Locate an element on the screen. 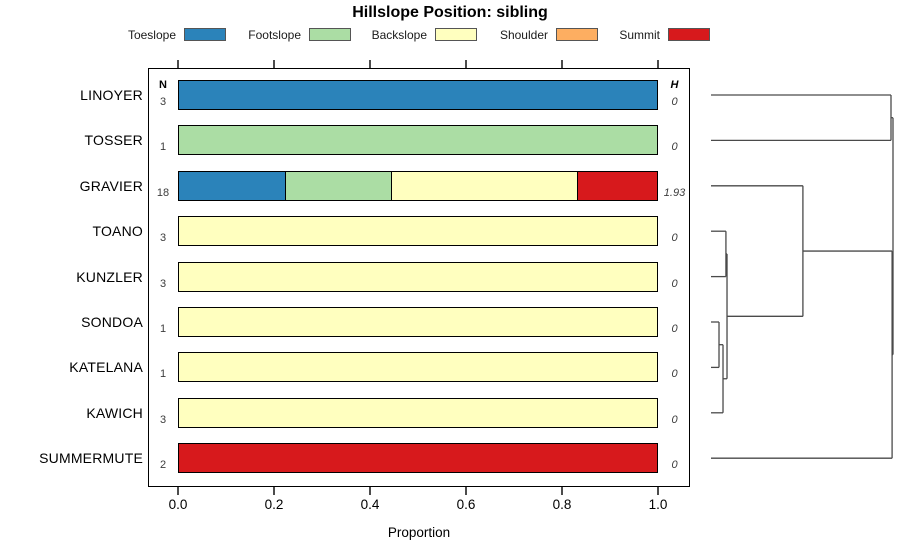  legend-label: Toeslope is located at coordinates (151, 34).